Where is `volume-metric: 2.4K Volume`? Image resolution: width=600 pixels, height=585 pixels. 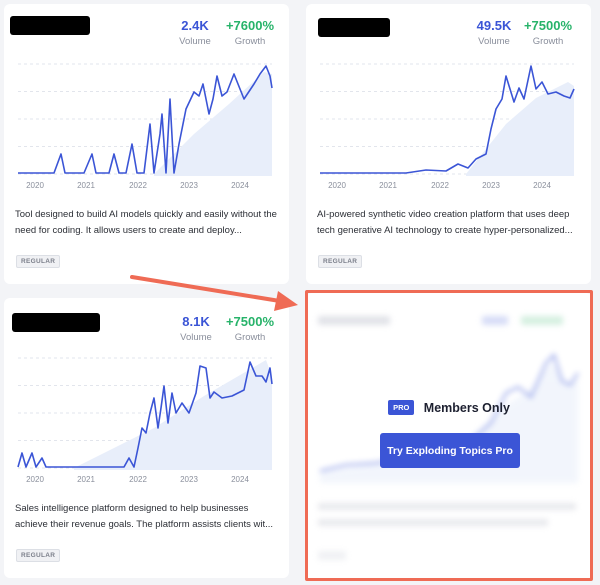
volume-metric: 2.4K Volume is located at coordinates (195, 33).